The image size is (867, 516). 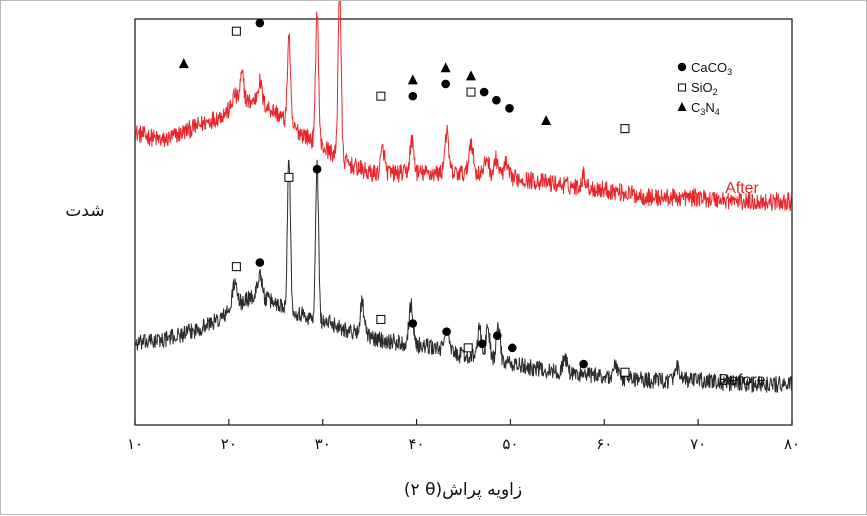 I want to click on x-tick-label: ۸۰, so click(x=792, y=444).